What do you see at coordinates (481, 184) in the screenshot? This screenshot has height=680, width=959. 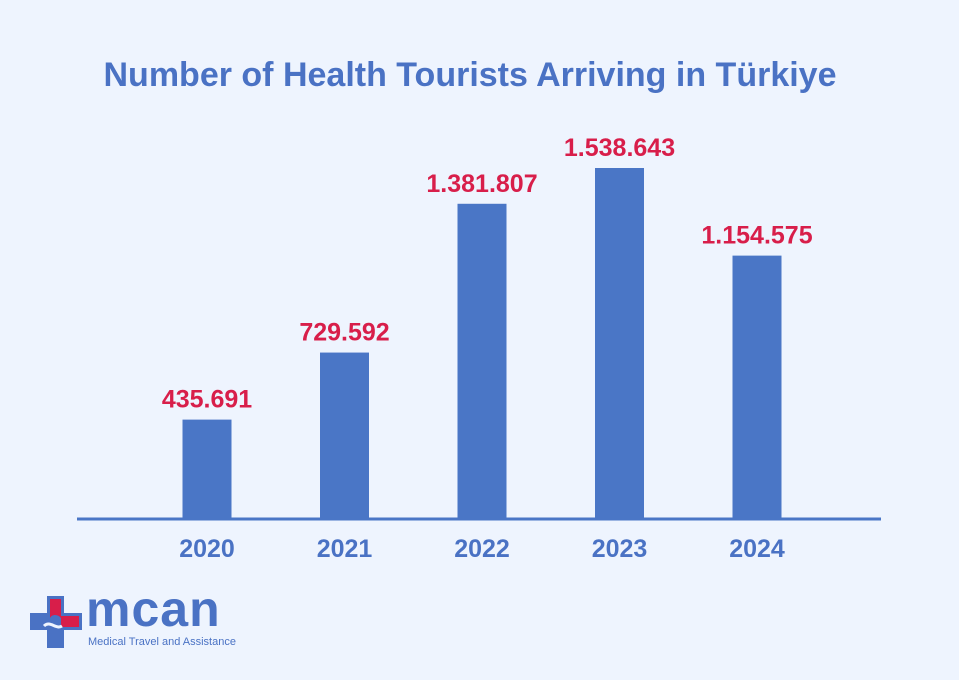 I see `data-label-2022: 1.381.807` at bounding box center [481, 184].